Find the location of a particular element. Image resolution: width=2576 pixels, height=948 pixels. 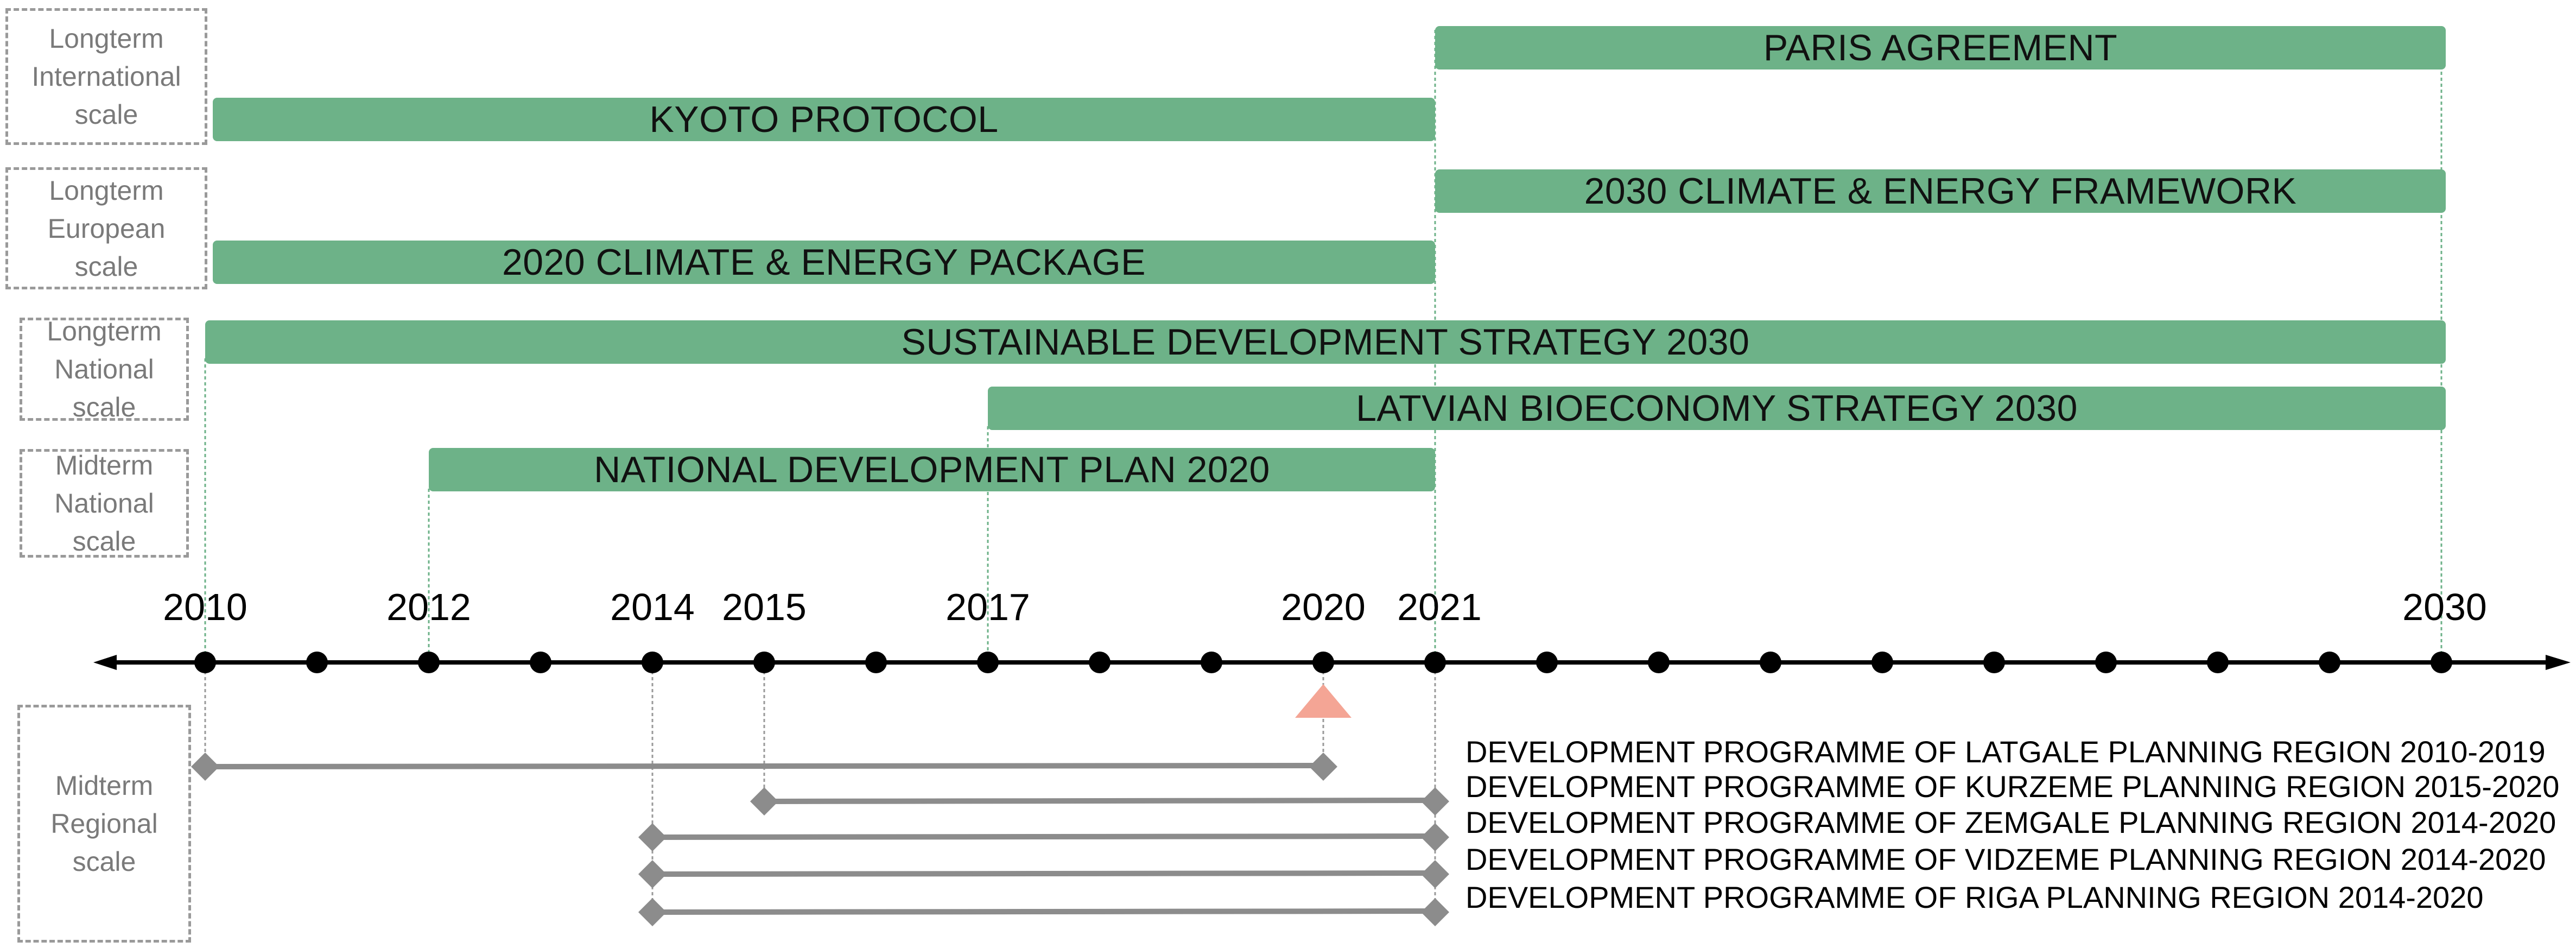

policy-bar: PARIS AGREEMENT is located at coordinates (1940, 47).